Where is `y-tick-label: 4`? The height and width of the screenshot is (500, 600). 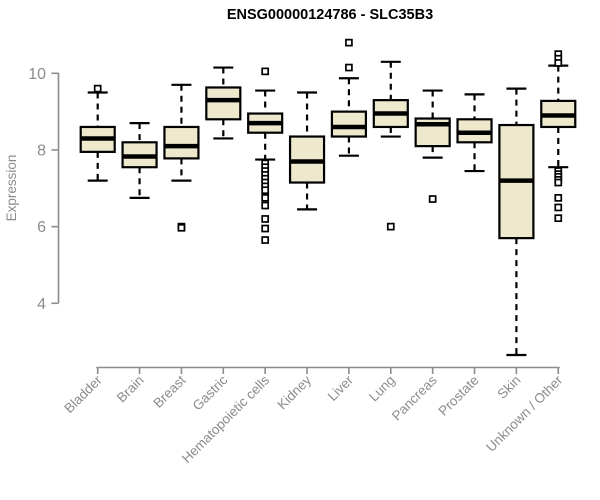
y-tick-label: 4 is located at coordinates (41, 304).